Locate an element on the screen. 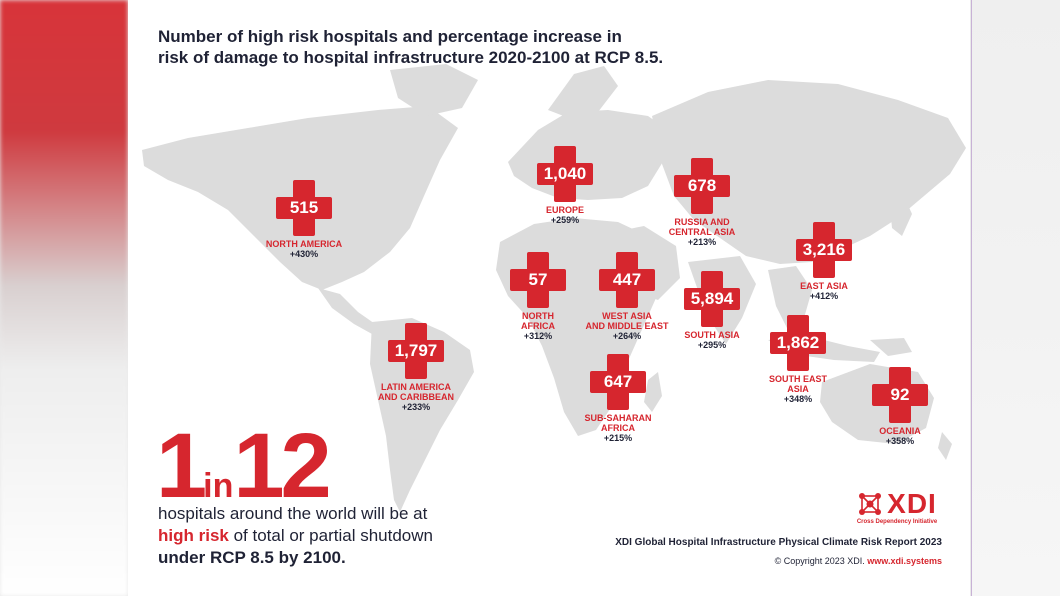 The image size is (1060, 596). headline-word: in is located at coordinates (218, 486).